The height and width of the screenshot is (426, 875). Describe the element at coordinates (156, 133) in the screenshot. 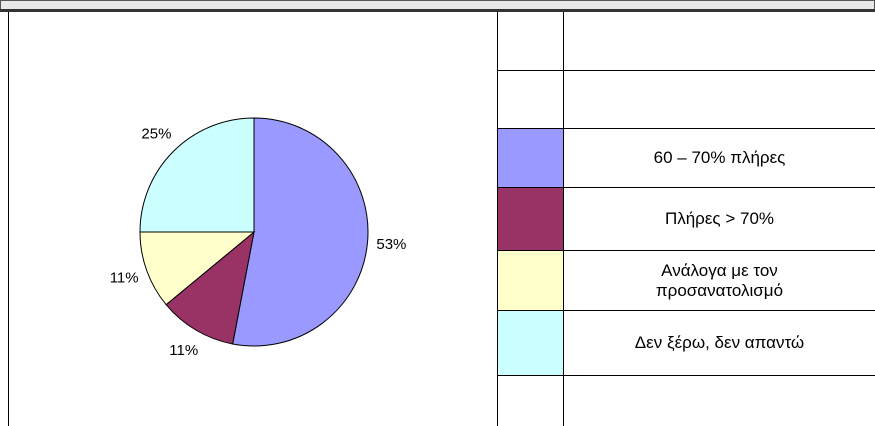

I see `slice-label: 25%` at that location.